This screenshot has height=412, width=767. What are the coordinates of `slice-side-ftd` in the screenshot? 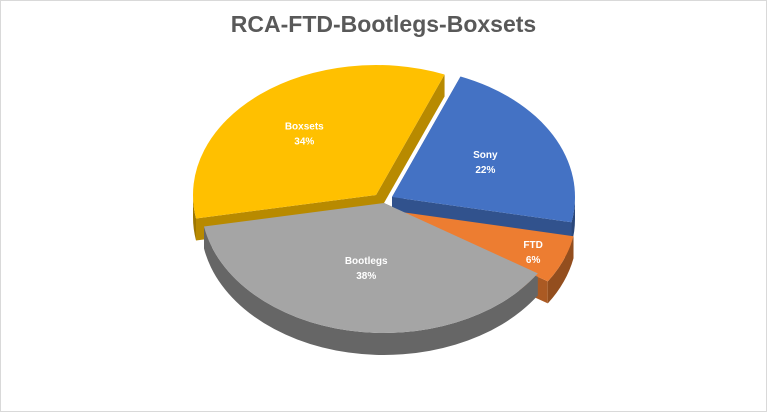 It's located at (560, 270).